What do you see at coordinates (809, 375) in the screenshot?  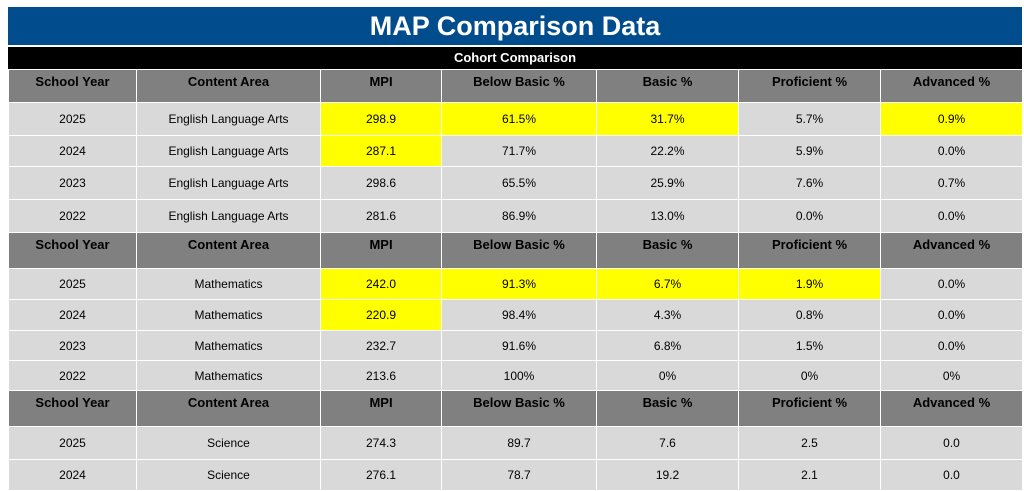 I see `cell-proficient: 0%` at bounding box center [809, 375].